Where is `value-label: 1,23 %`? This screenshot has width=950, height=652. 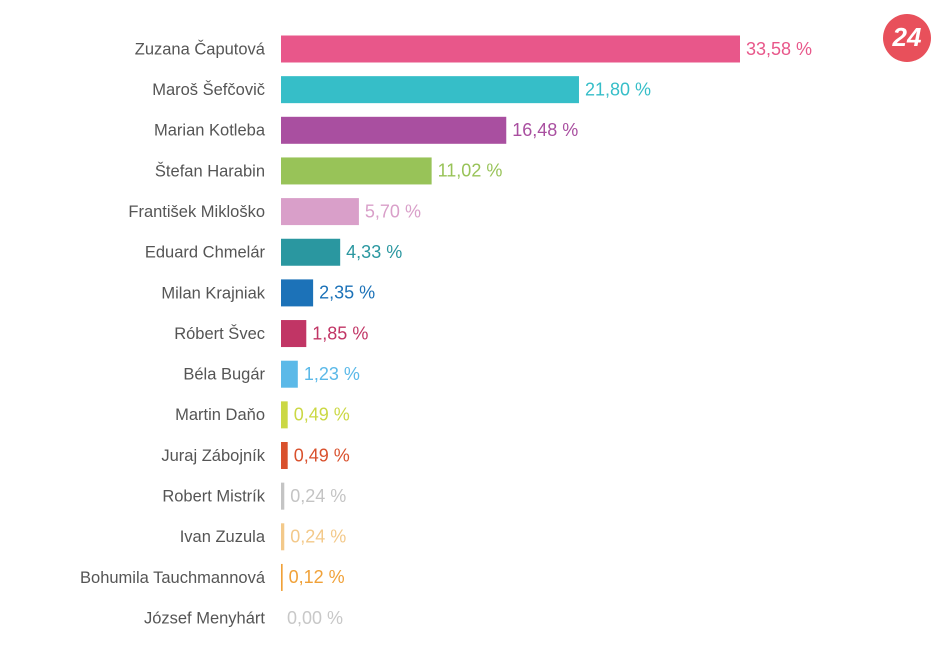 value-label: 1,23 % is located at coordinates (332, 374).